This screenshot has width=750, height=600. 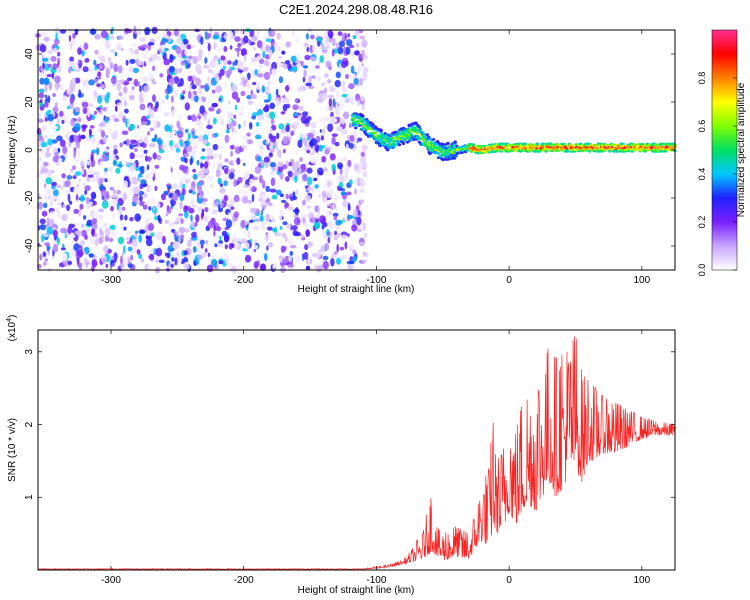 I want to click on colorbar-tick-label: 0.2, so click(x=702, y=222).